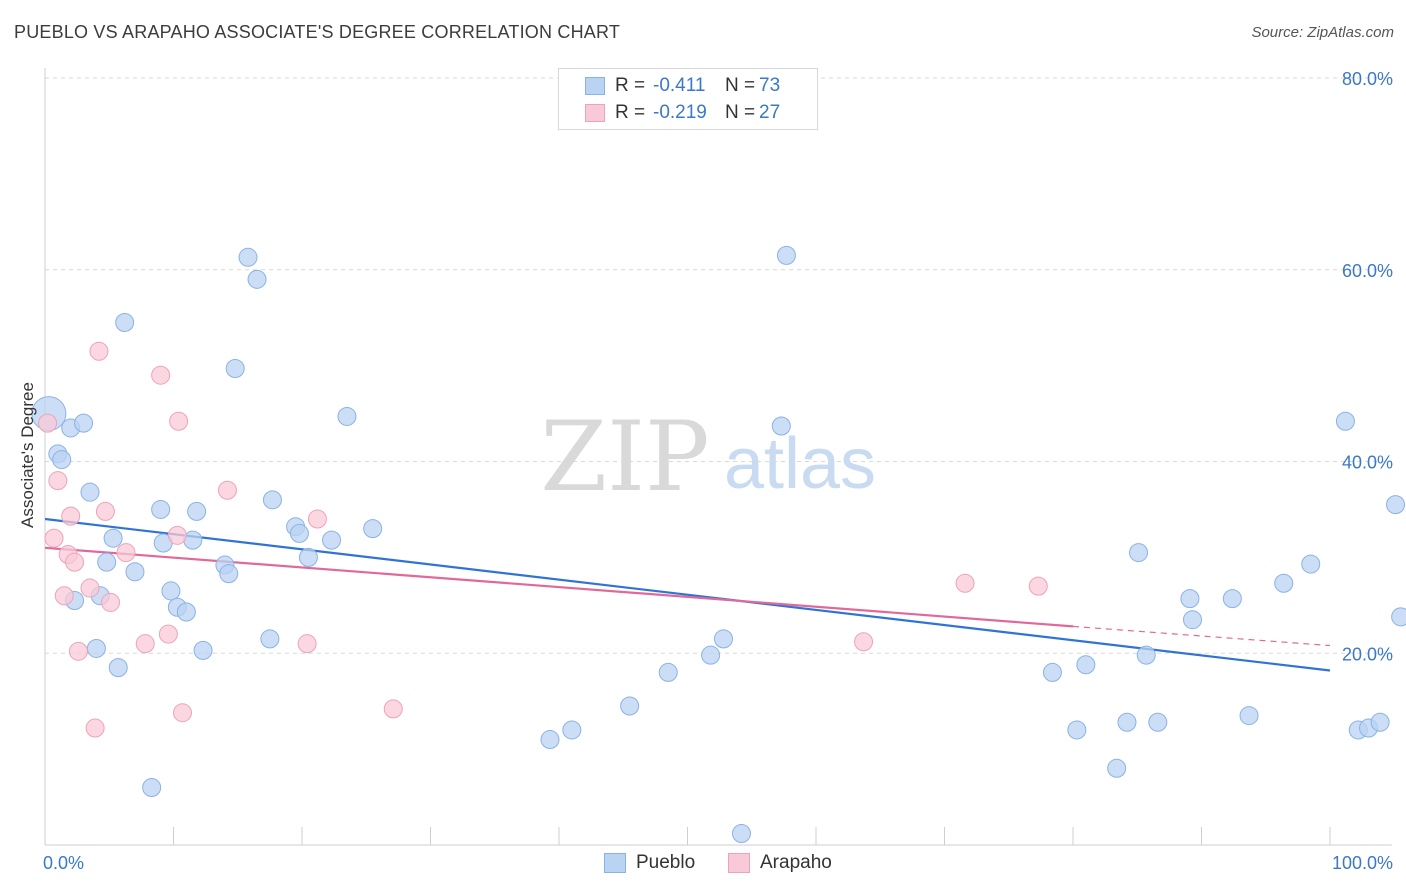  What do you see at coordinates (1367, 654) in the screenshot?
I see `y-tick-label: 20.0%` at bounding box center [1367, 654].